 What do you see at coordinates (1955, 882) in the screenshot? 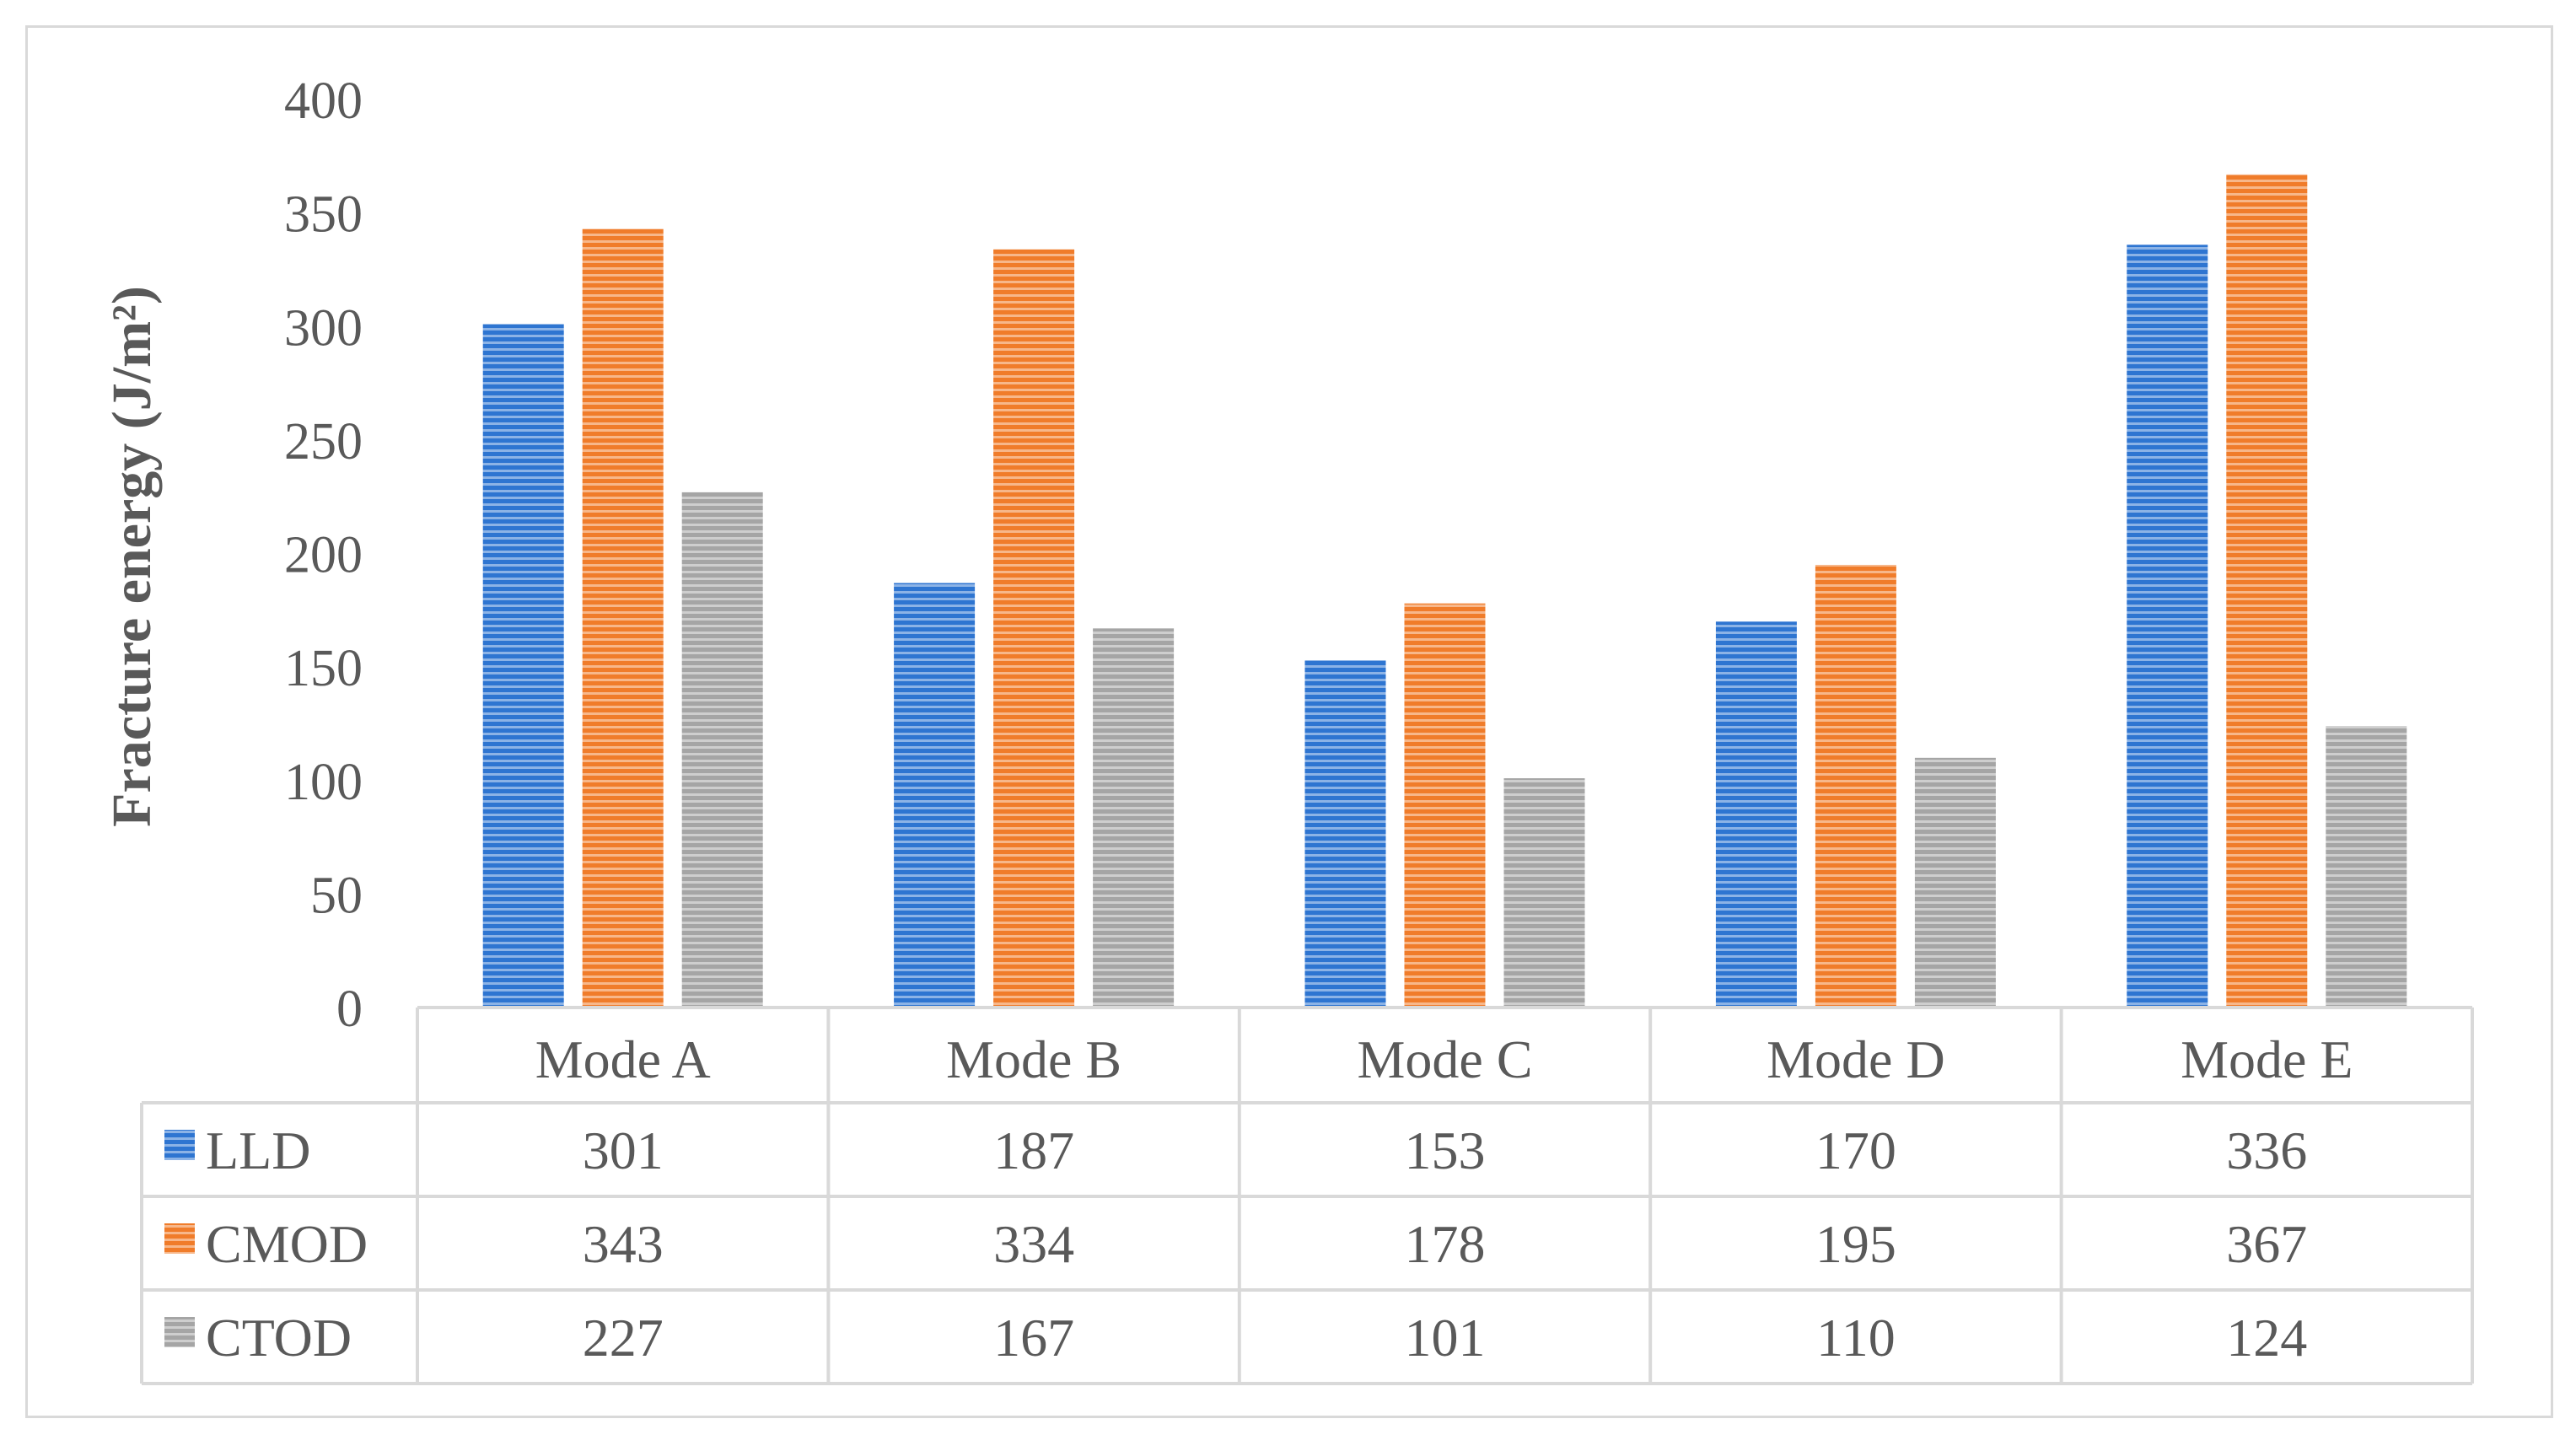
I see `bar-ctod-mode-d` at bounding box center [1955, 882].